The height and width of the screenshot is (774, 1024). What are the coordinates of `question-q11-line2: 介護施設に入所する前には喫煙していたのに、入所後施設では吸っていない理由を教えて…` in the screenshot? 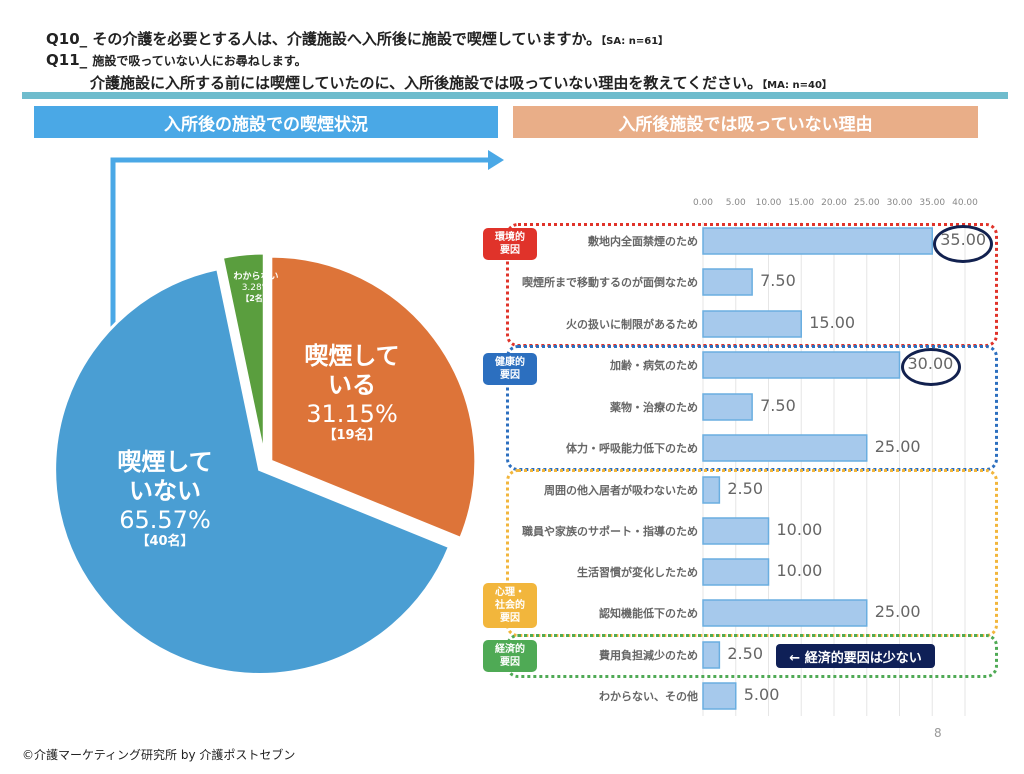 It's located at (461, 82).